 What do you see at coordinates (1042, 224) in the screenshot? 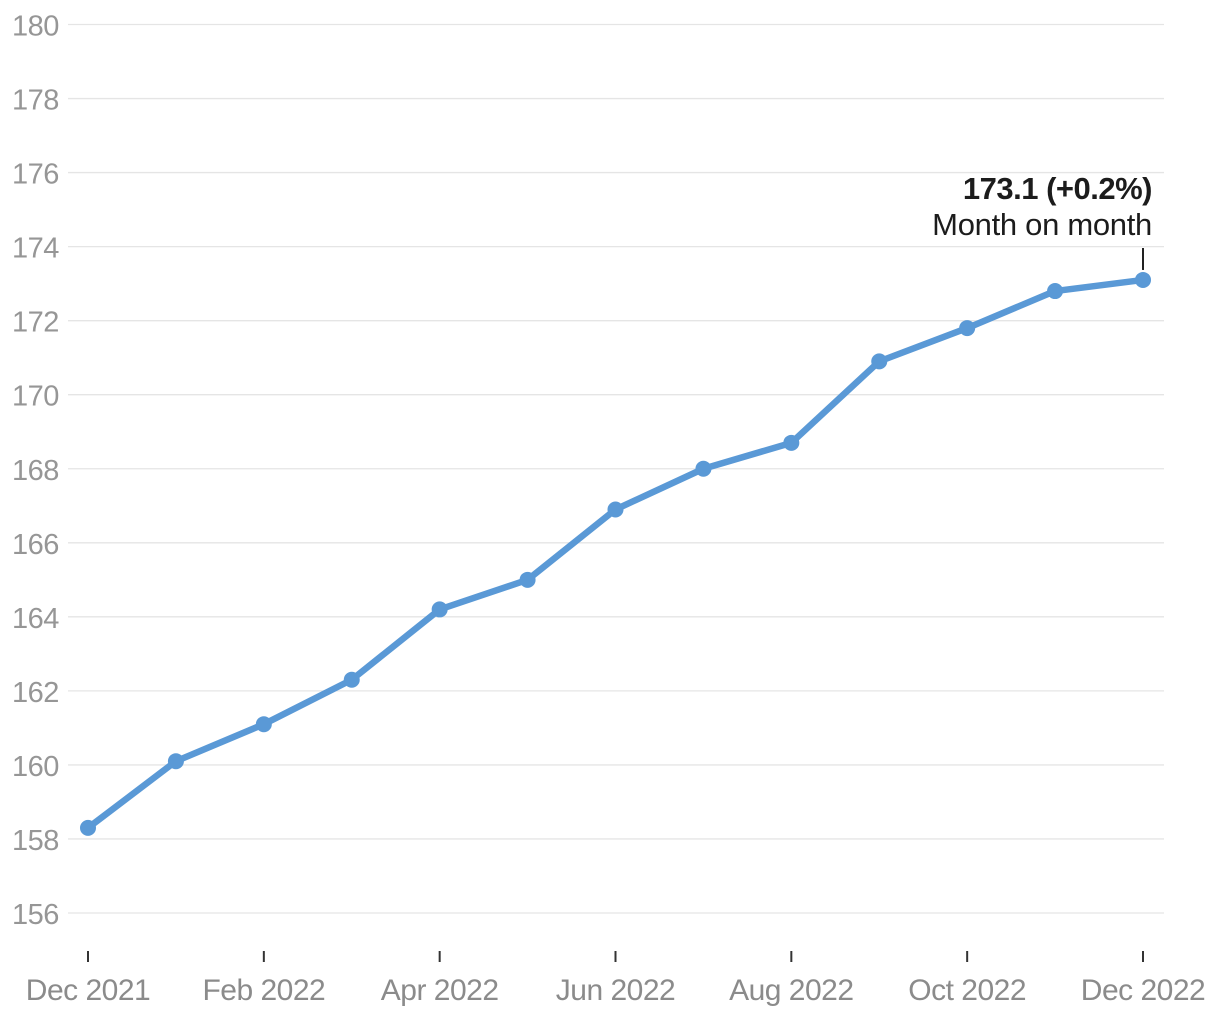
I see `annotation-sub-label: Month on month` at bounding box center [1042, 224].